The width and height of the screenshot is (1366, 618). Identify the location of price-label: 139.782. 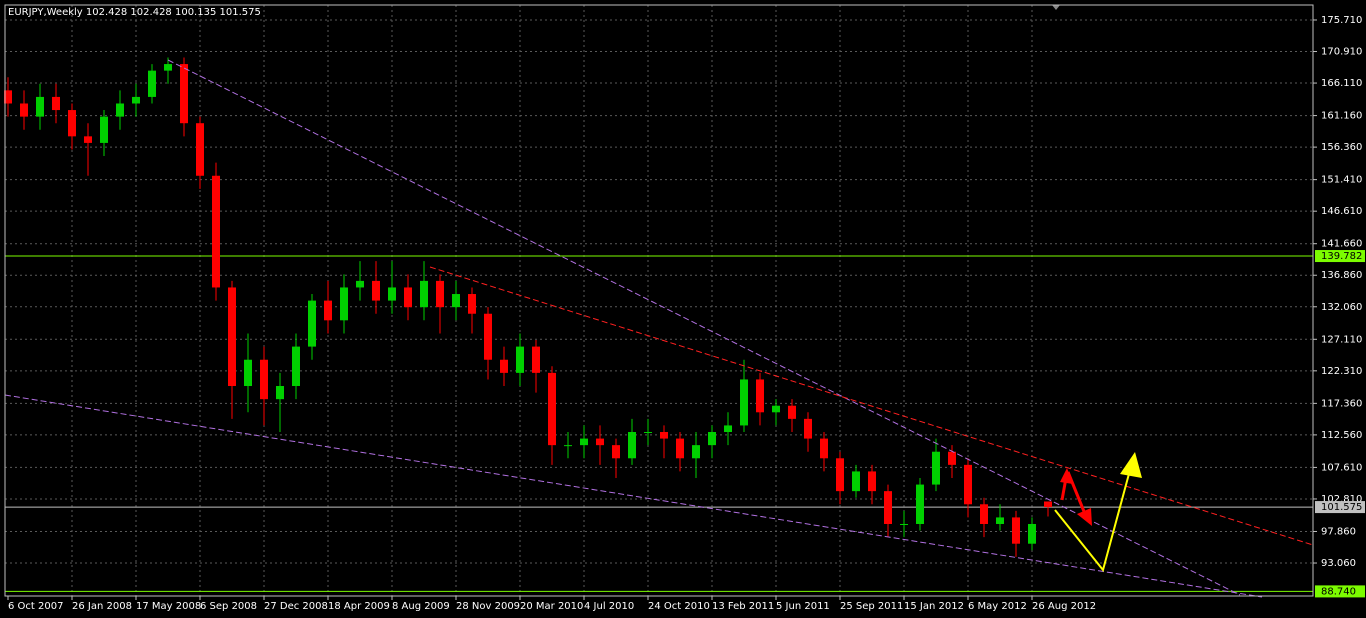
(1341, 256).